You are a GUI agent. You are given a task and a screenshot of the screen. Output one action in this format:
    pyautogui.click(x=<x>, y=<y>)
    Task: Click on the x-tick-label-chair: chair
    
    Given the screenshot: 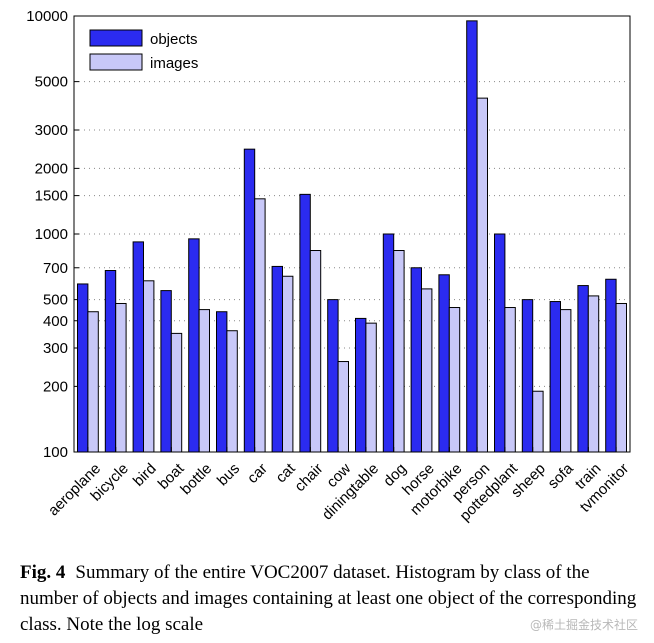 What is the action you would take?
    pyautogui.click(x=308, y=477)
    